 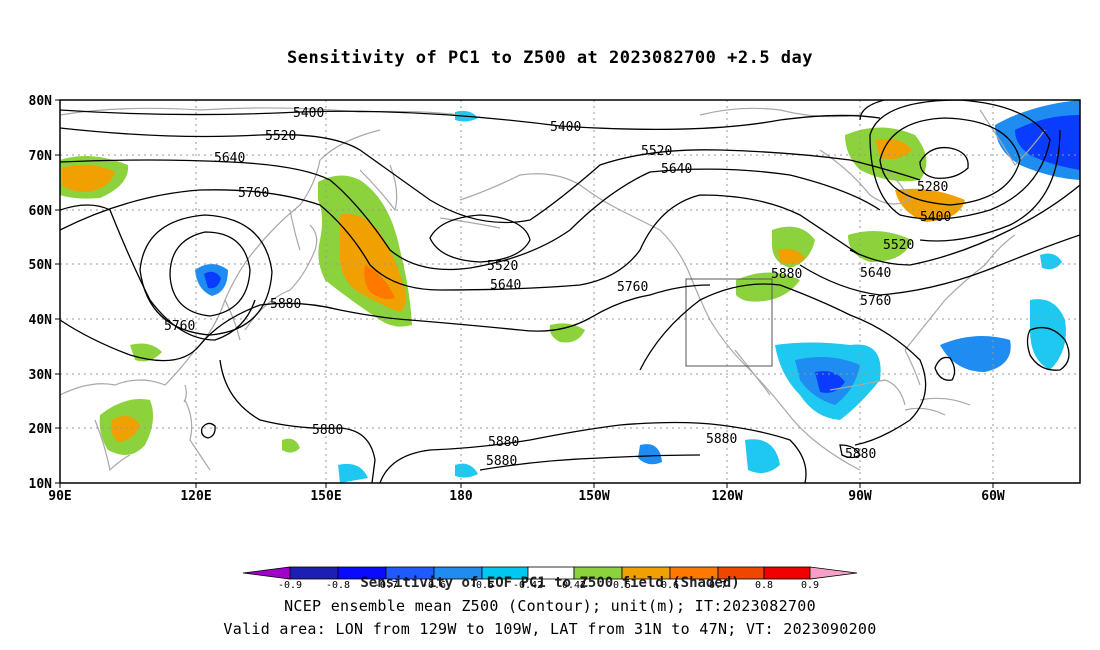 What do you see at coordinates (752, 372) in the screenshot?
I see `coast-baja` at bounding box center [752, 372].